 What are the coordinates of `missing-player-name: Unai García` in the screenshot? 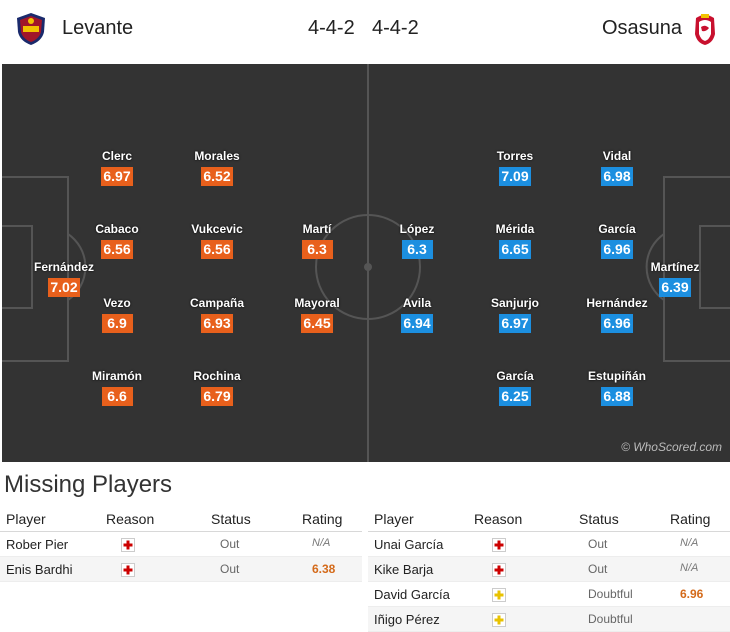 It's located at (409, 544).